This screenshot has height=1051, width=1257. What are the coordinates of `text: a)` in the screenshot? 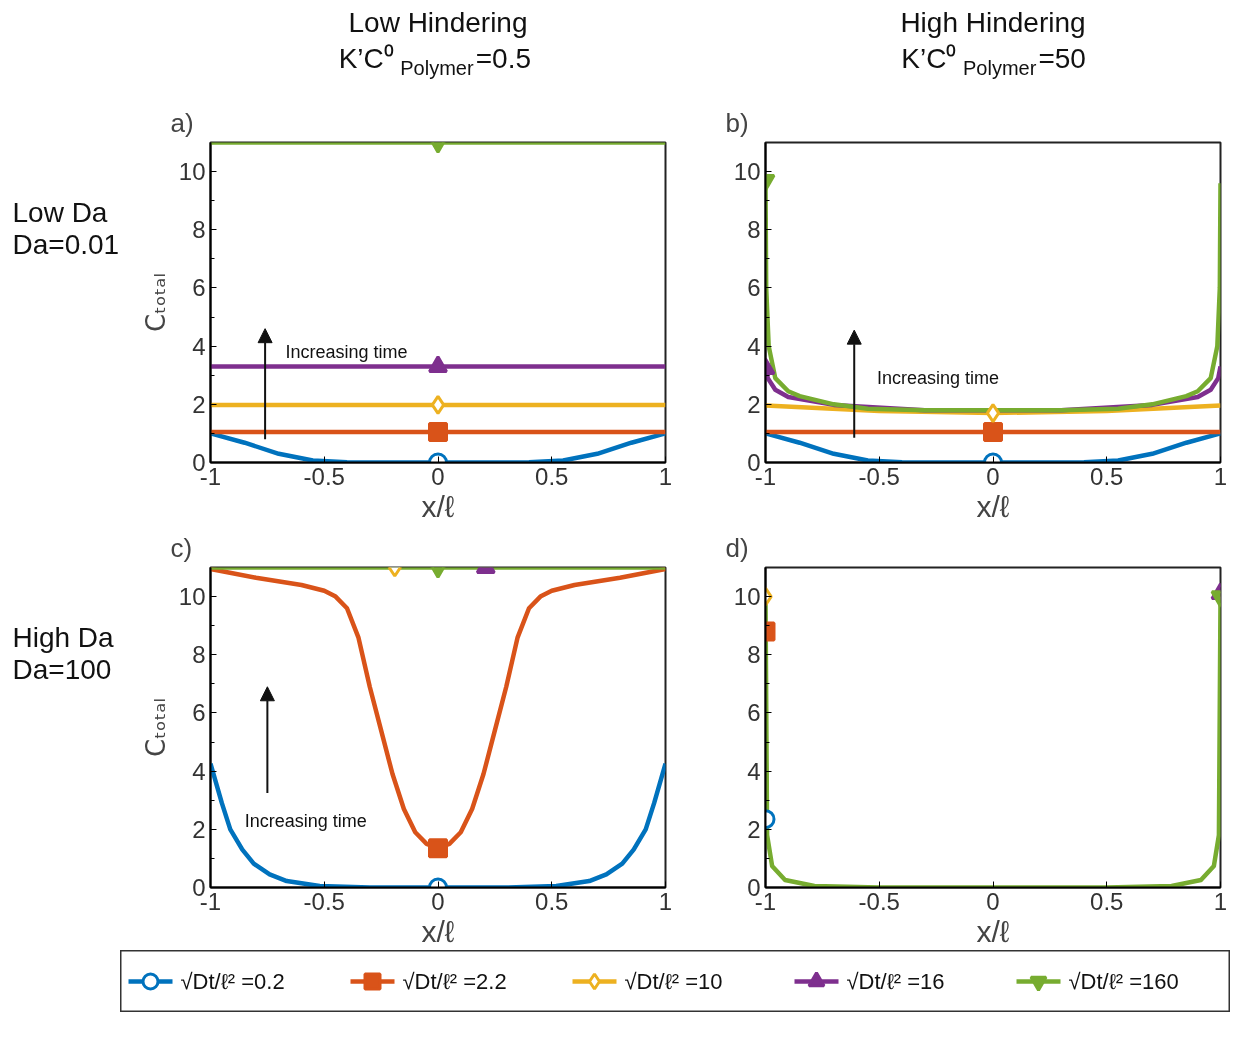 It's located at (182, 122).